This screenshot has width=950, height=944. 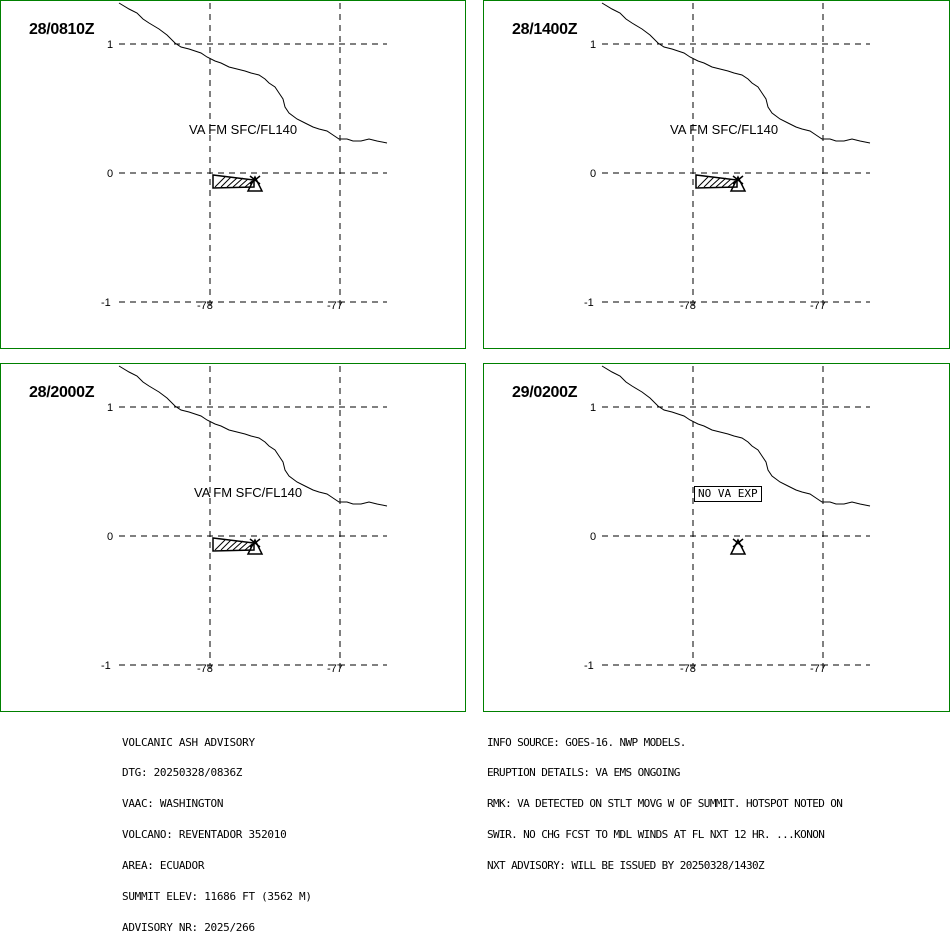 What do you see at coordinates (728, 494) in the screenshot?
I see `no-va-expected-box: NO VA EXP` at bounding box center [728, 494].